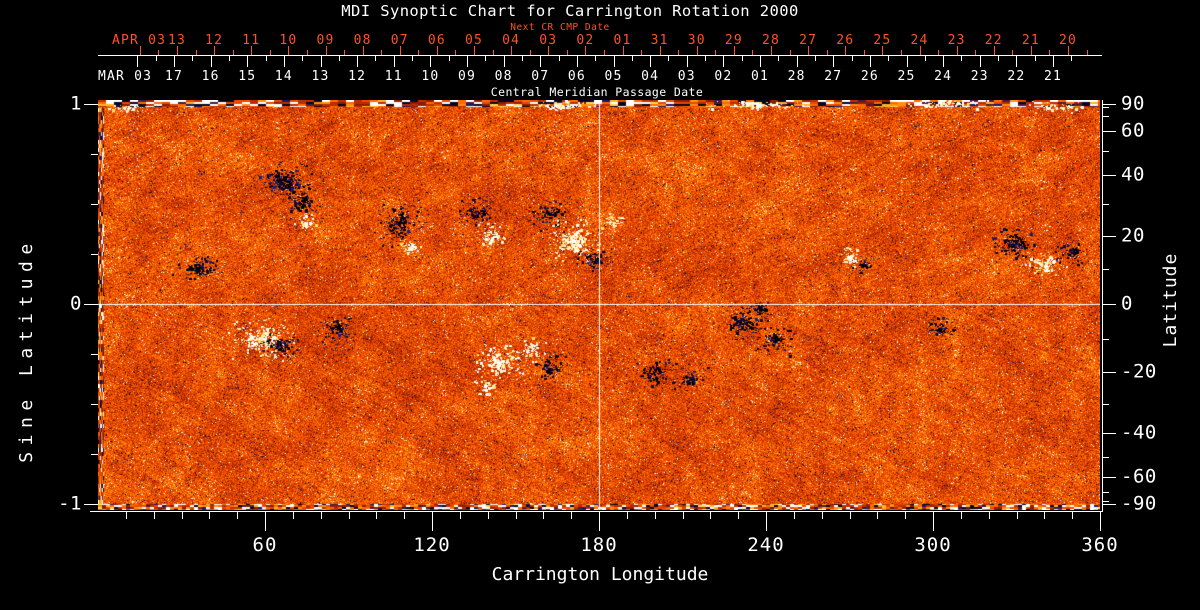 The height and width of the screenshot is (610, 1200). I want to click on red-day-label: 13, so click(177, 40).